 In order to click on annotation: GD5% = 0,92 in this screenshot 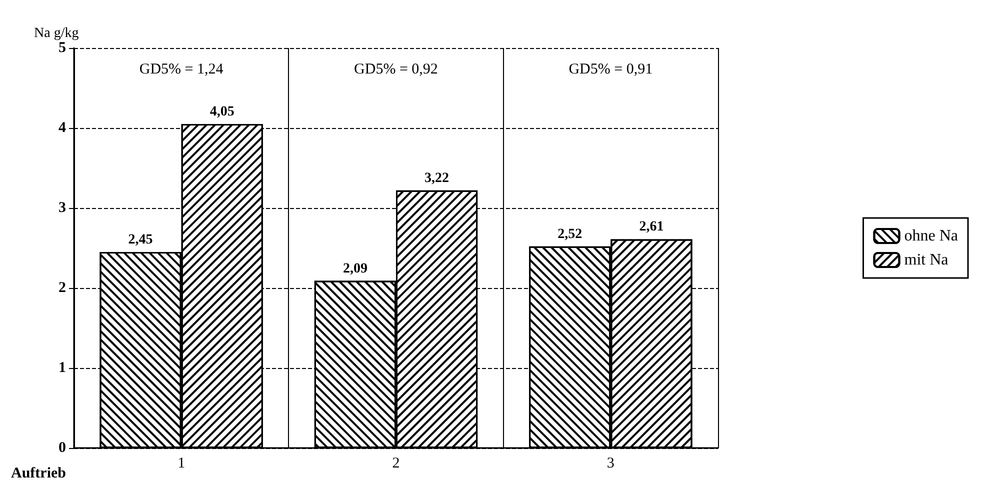, I will do `click(396, 70)`.